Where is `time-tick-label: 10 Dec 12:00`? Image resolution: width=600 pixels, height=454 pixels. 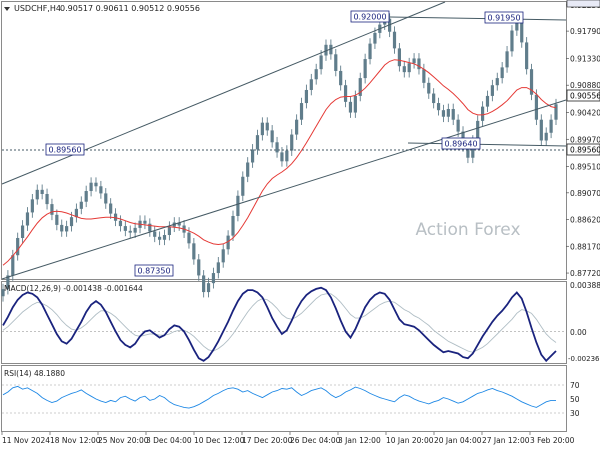 time-tick-label: 10 Dec 12:00 is located at coordinates (219, 440).